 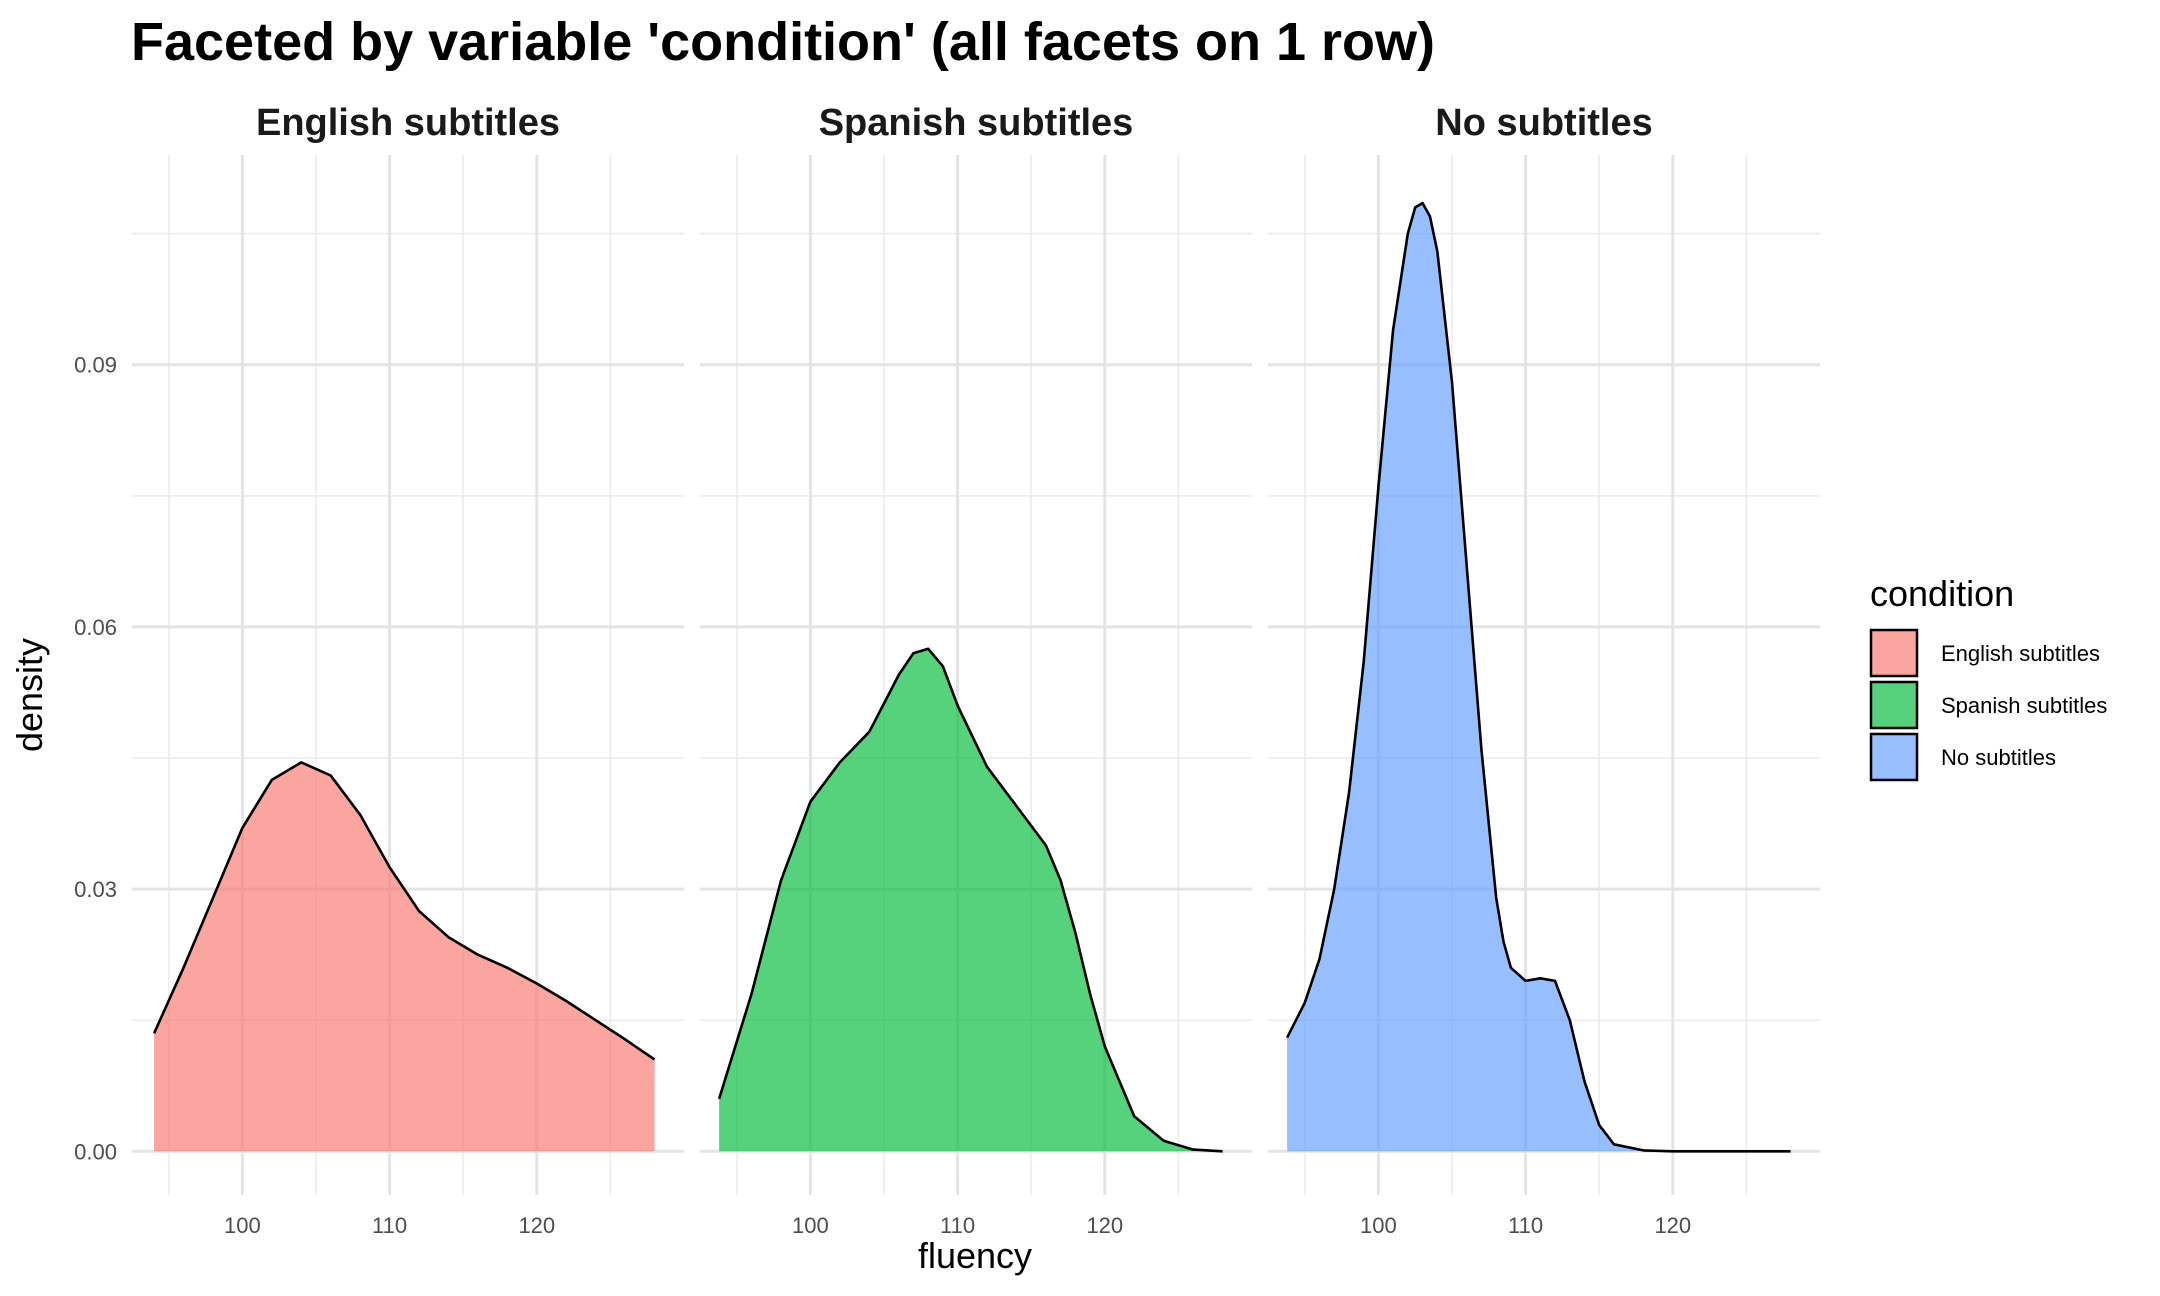 I want to click on density-area-english-subtitles, so click(x=404, y=957).